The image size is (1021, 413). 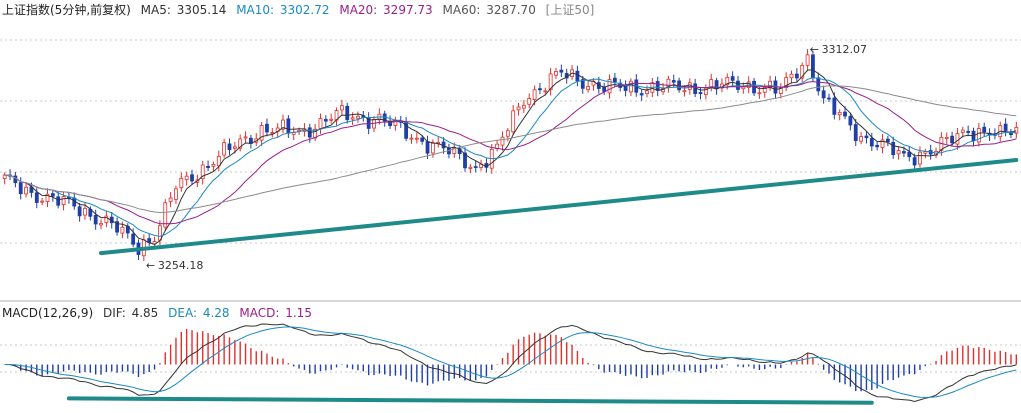 I want to click on ma60-label: MA60:, so click(x=462, y=10).